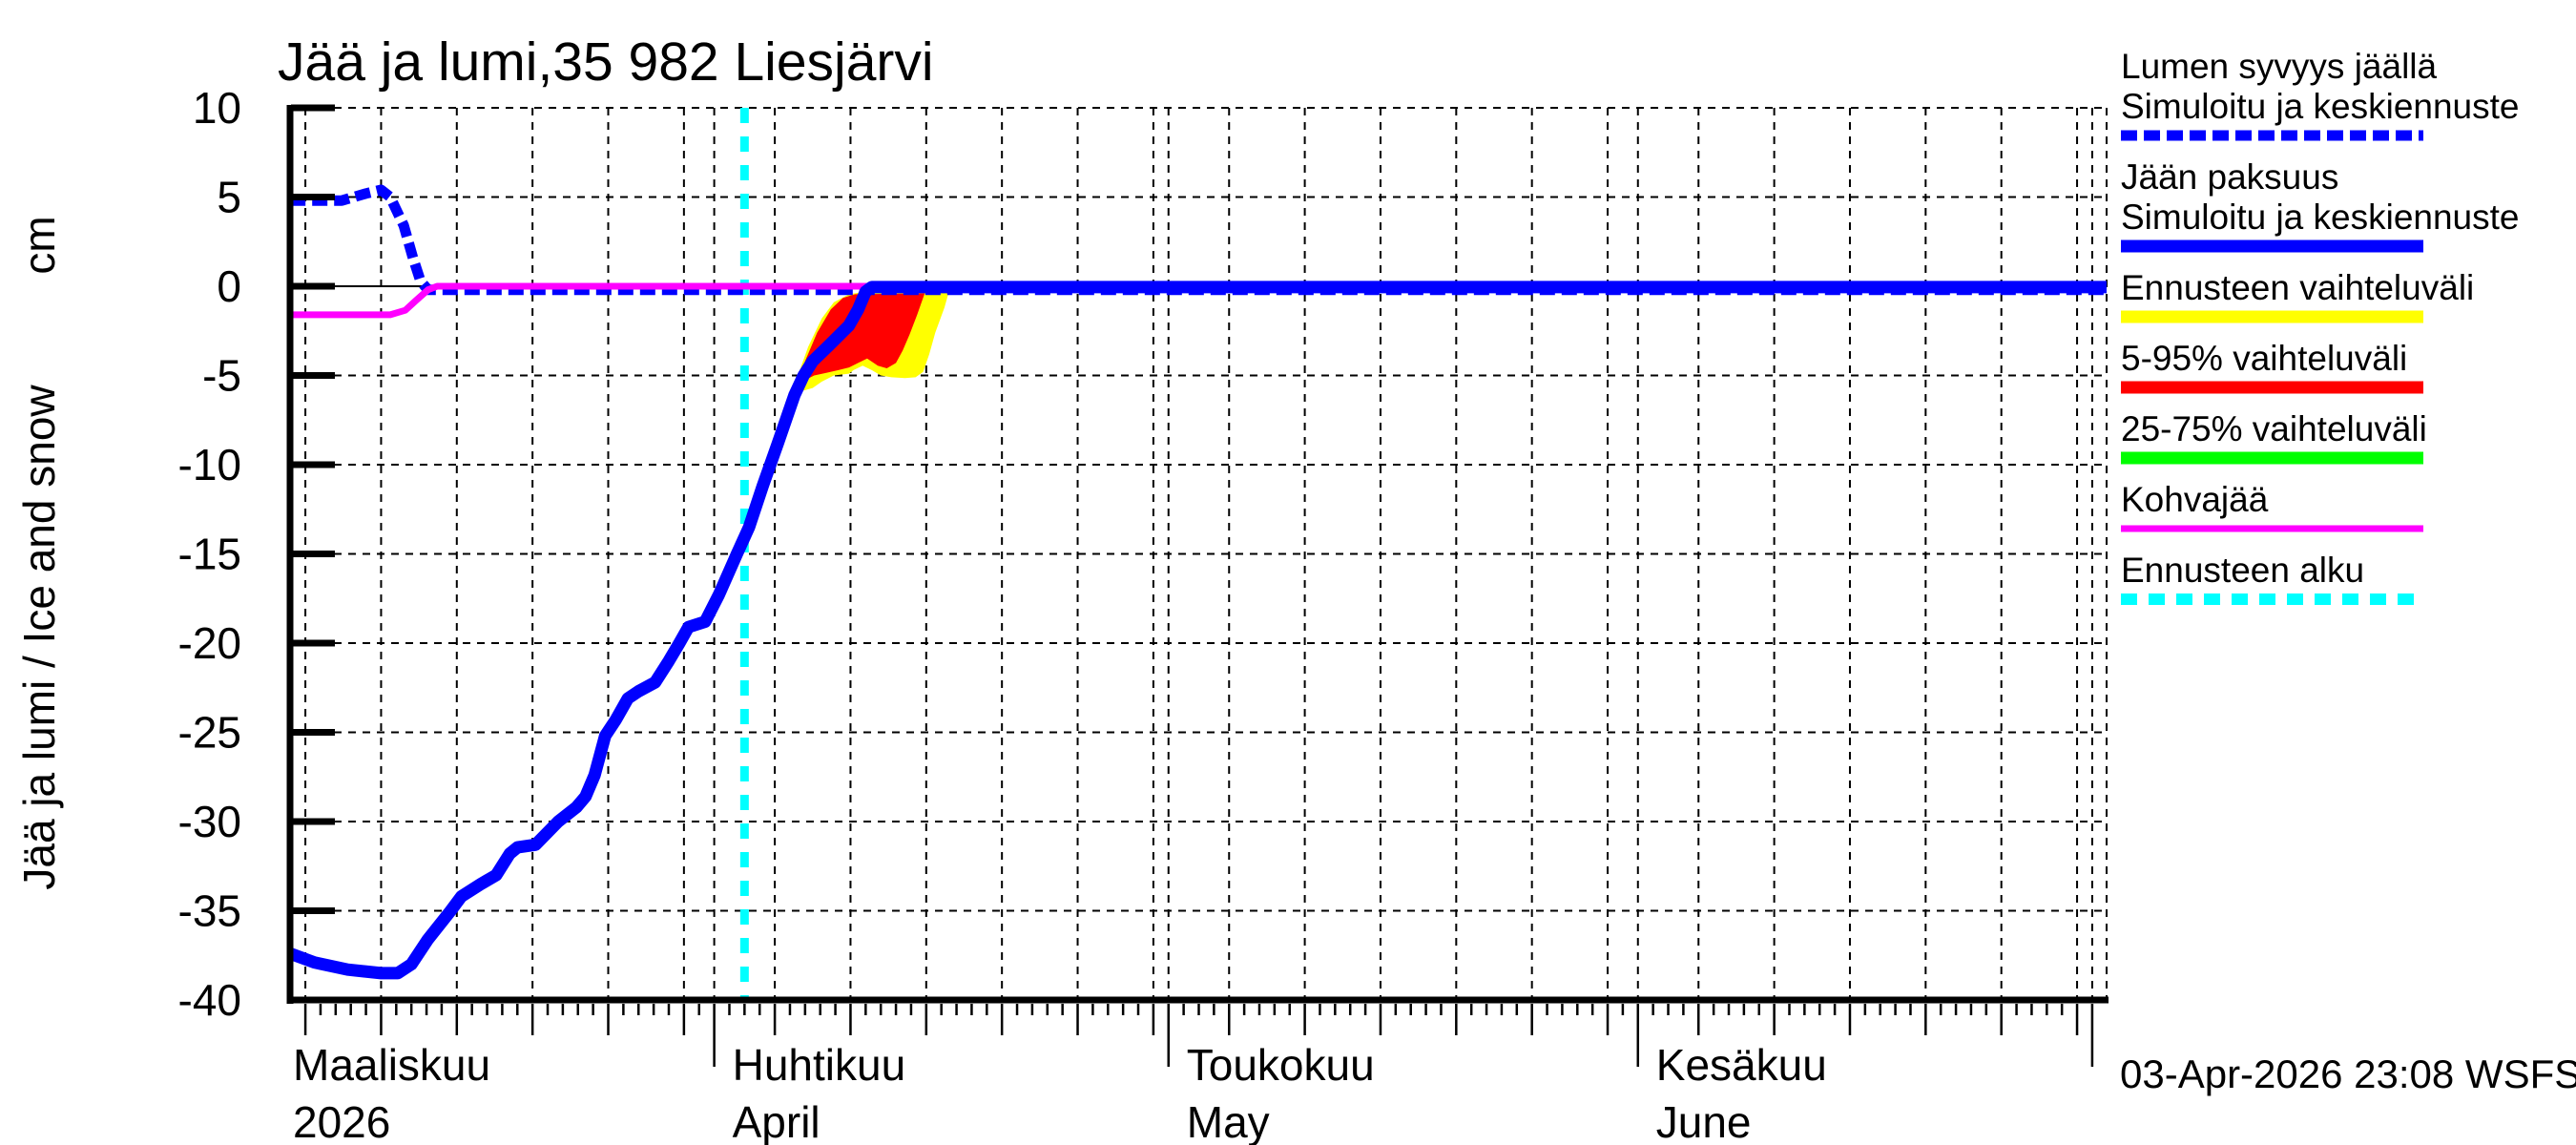 This screenshot has width=2576, height=1145. Describe the element at coordinates (2272, 506) in the screenshot. I see `legend-item-kohvajaa: Kohvajää` at that location.